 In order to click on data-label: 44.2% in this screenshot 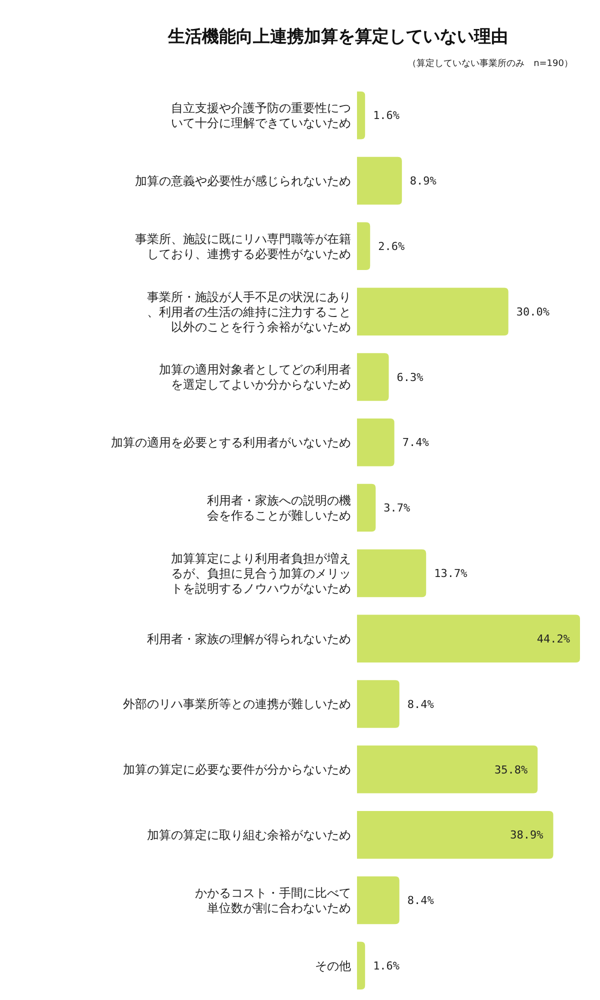, I will do `click(553, 639)`.